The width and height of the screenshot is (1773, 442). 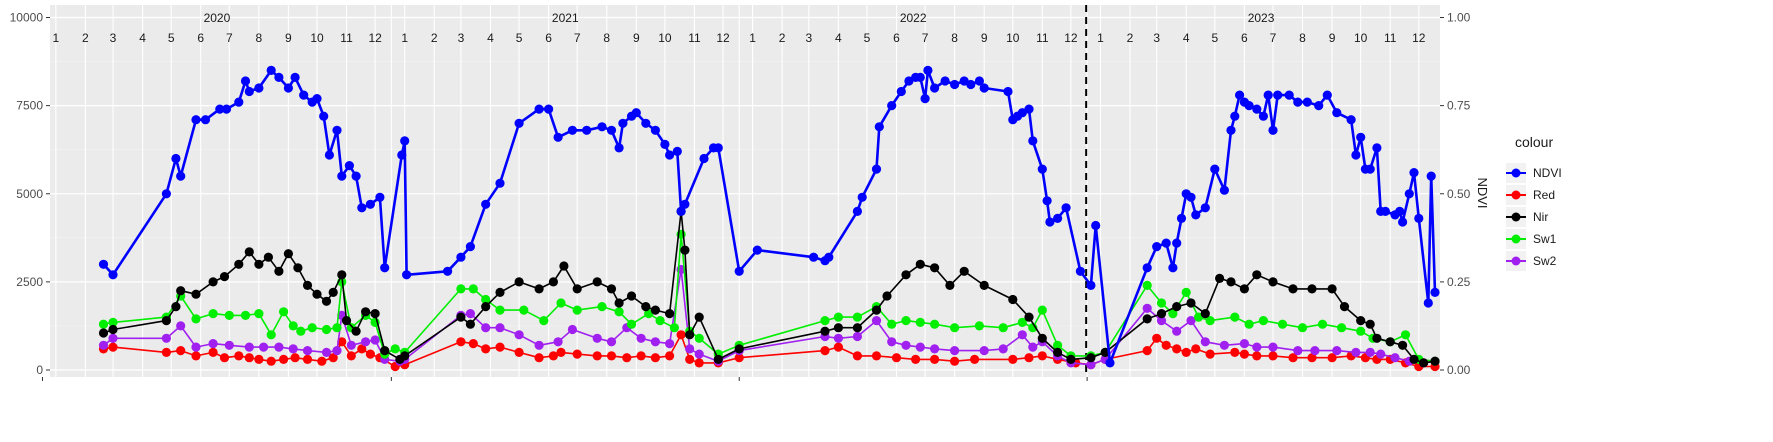 I want to click on month-label: 3, so click(x=1156, y=38).